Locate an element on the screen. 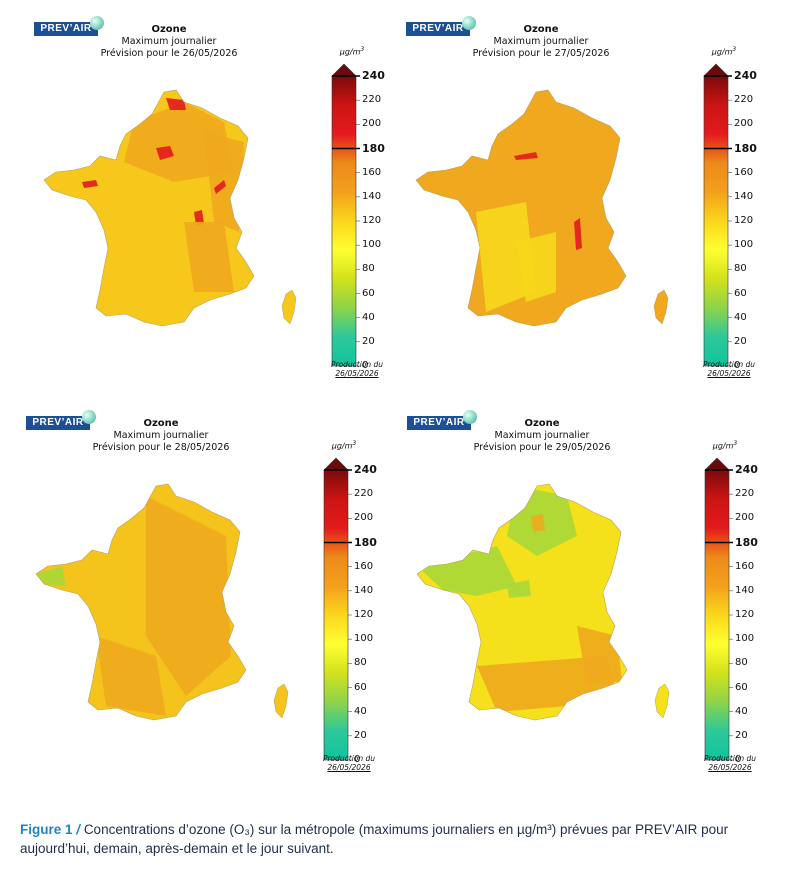  ozone-region-brittany-tip is located at coordinates (51, 576).